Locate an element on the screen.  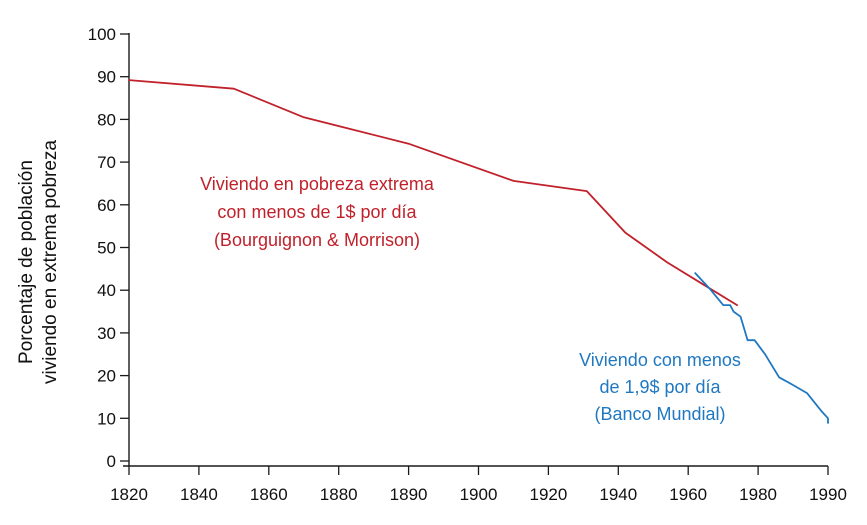
x-tick-label: 1840 is located at coordinates (199, 494).